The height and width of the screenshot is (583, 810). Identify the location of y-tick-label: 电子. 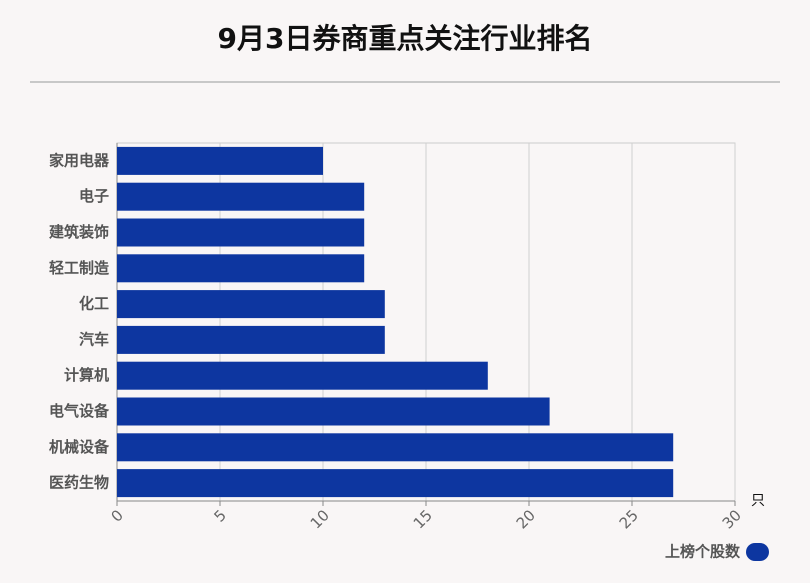
(94, 196).